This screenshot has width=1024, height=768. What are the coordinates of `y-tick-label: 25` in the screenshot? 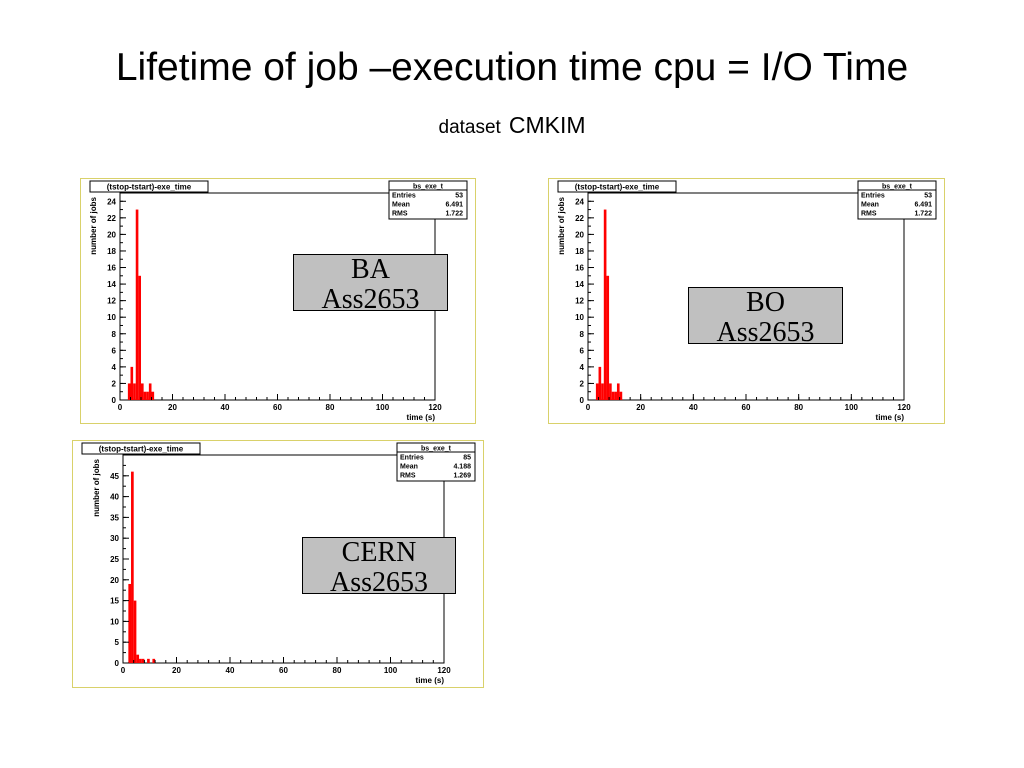 It's located at (114, 559).